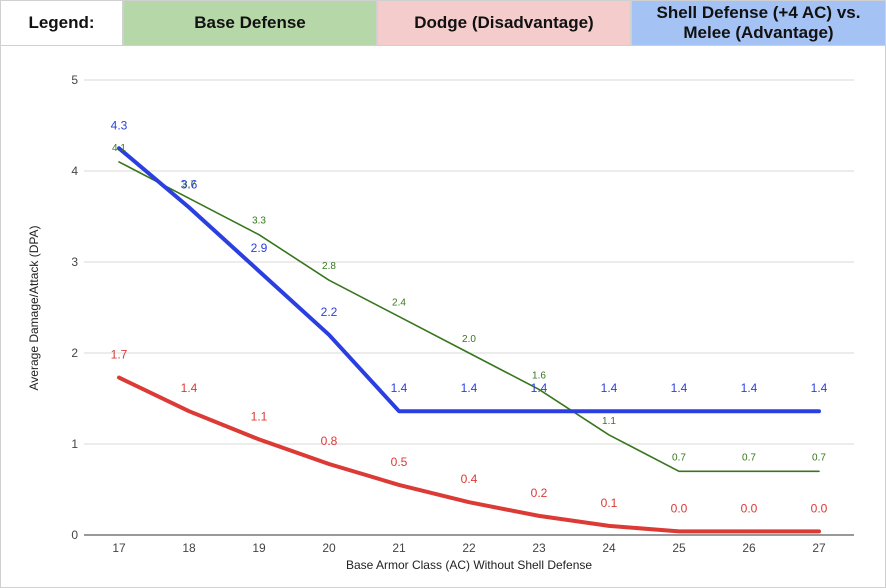 Image resolution: width=886 pixels, height=588 pixels. I want to click on x-tick-label: 24, so click(609, 548).